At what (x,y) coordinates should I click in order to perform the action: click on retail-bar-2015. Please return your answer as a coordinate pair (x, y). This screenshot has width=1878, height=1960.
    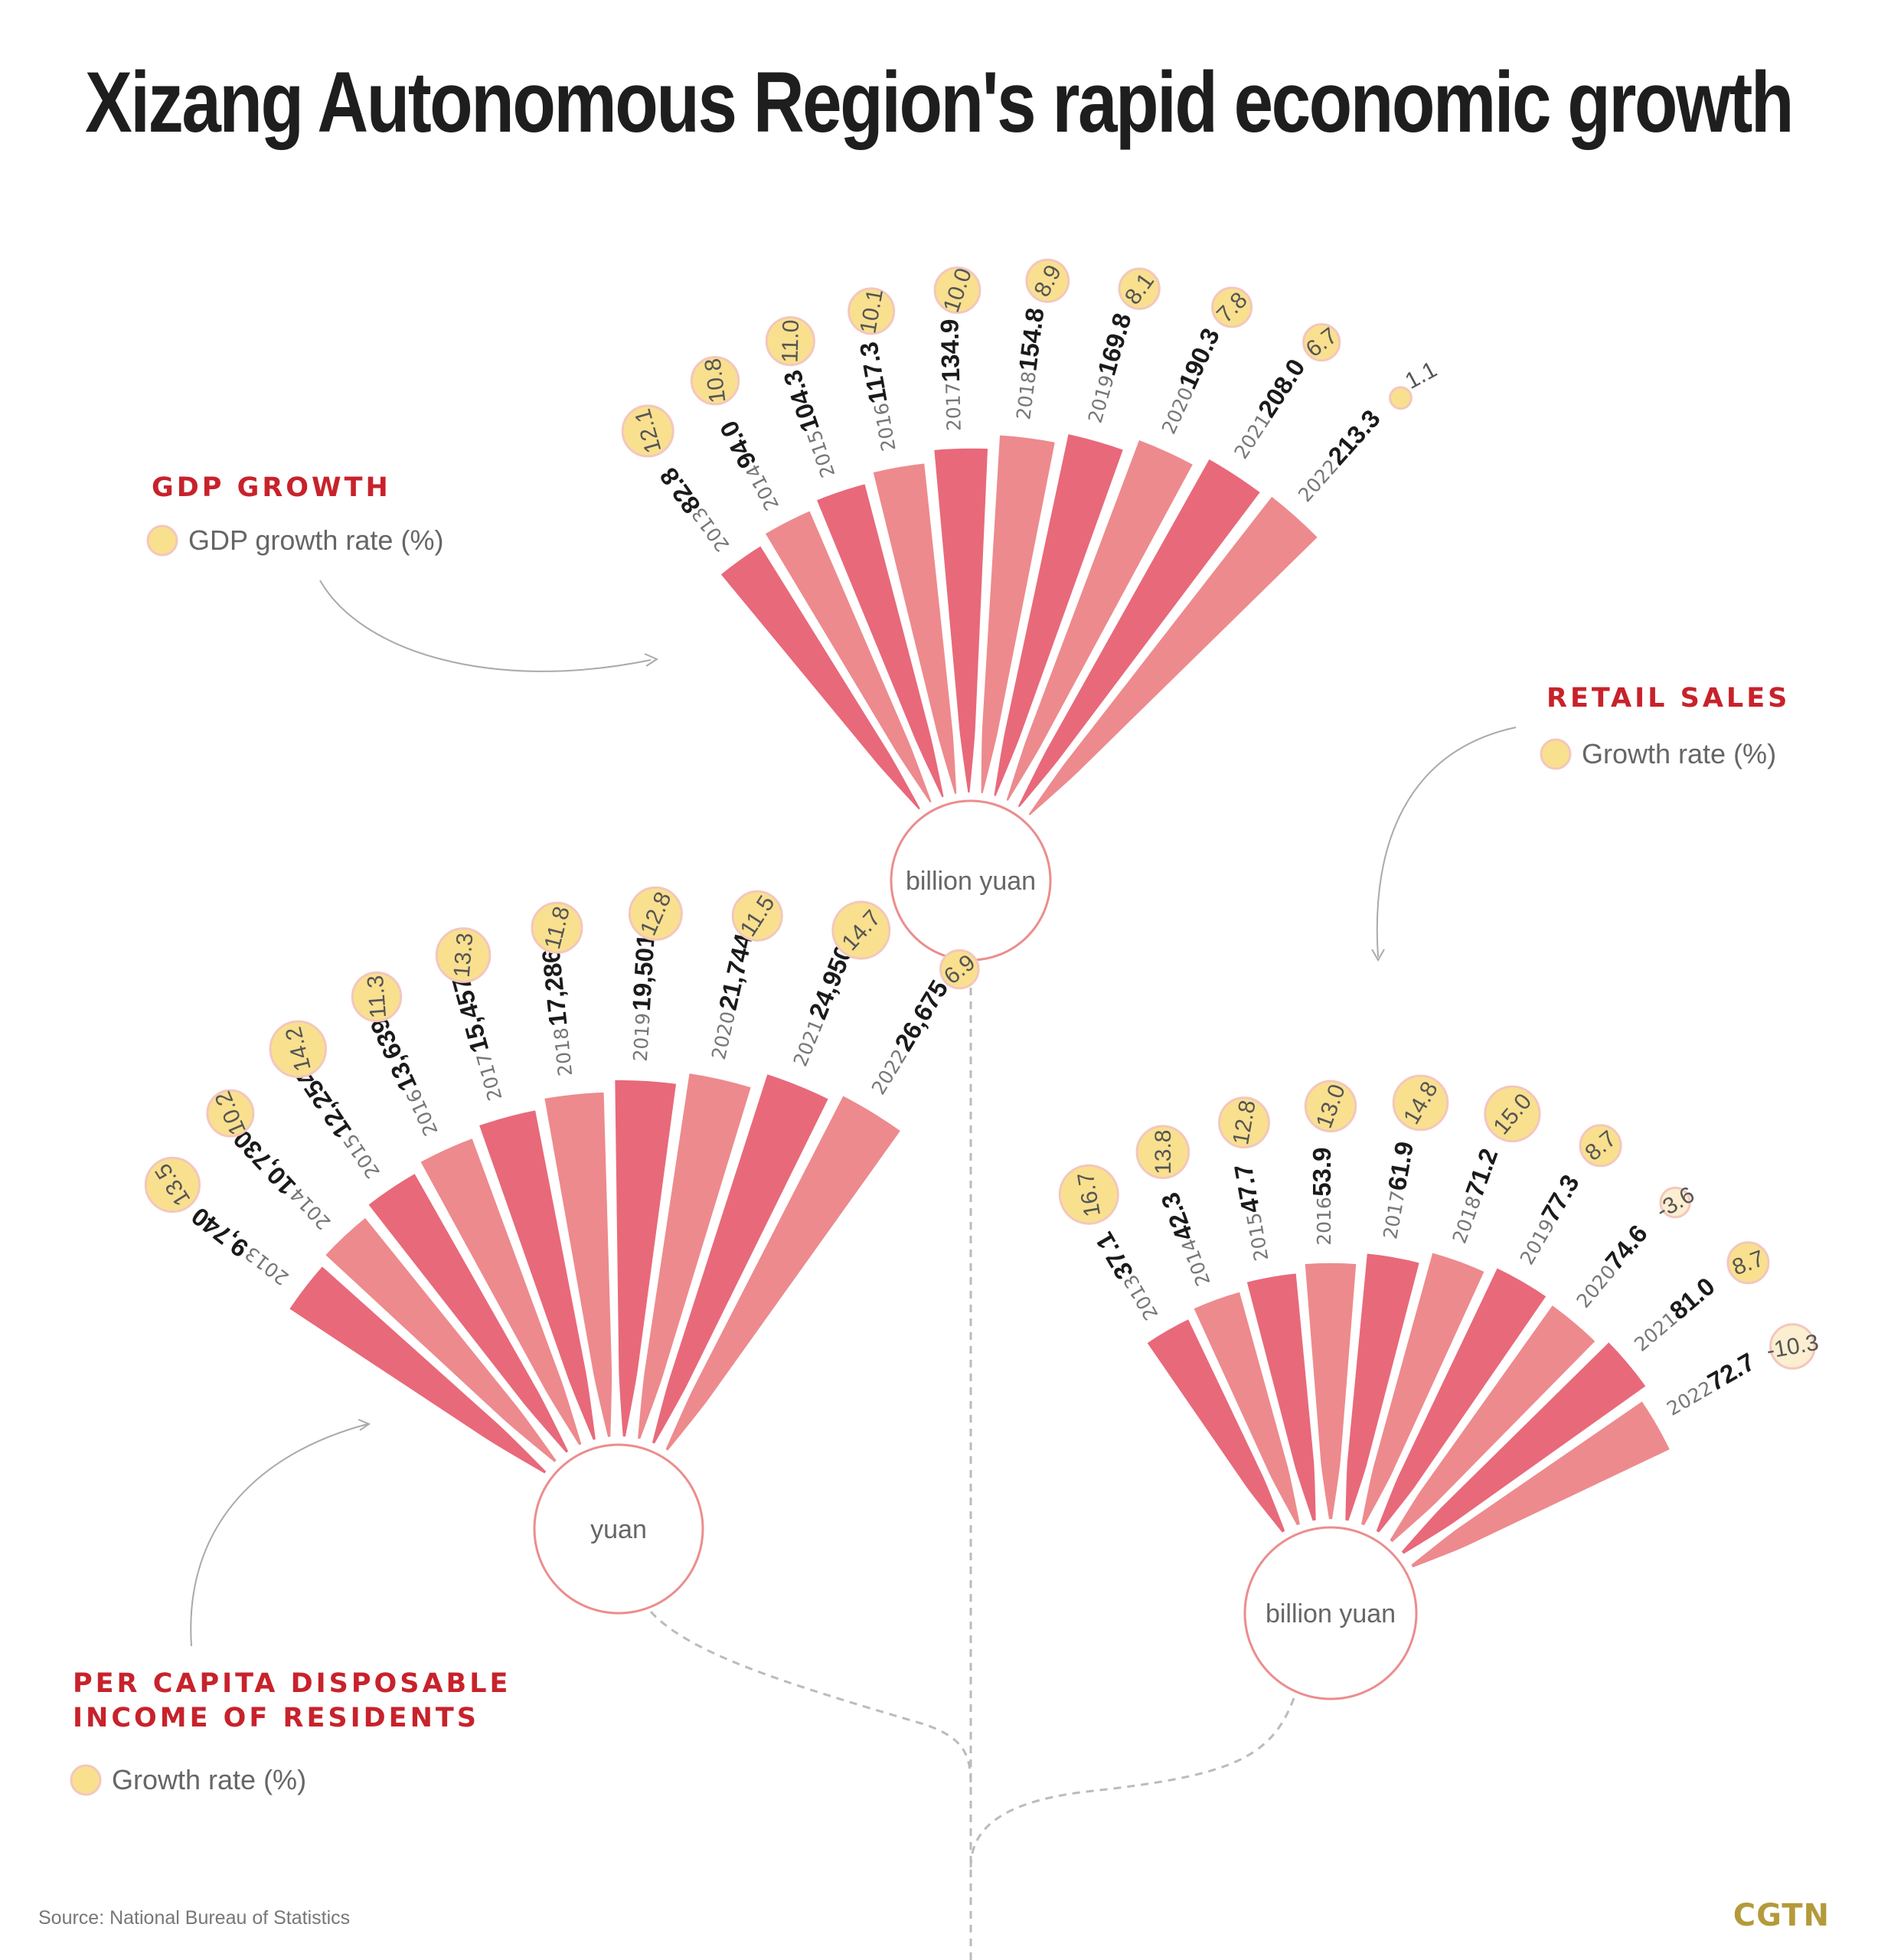
    Looking at the image, I should click on (1281, 1397).